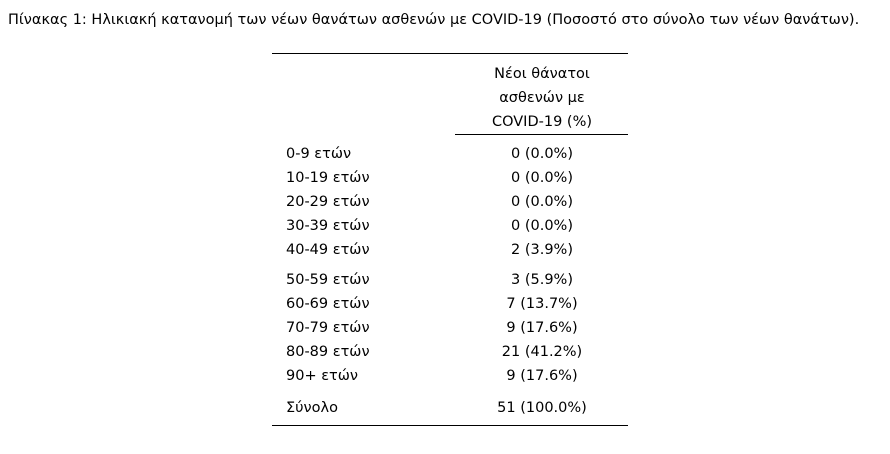 This screenshot has width=890, height=454. Describe the element at coordinates (328, 202) in the screenshot. I see `age-group-label: 20-29 ετών` at that location.